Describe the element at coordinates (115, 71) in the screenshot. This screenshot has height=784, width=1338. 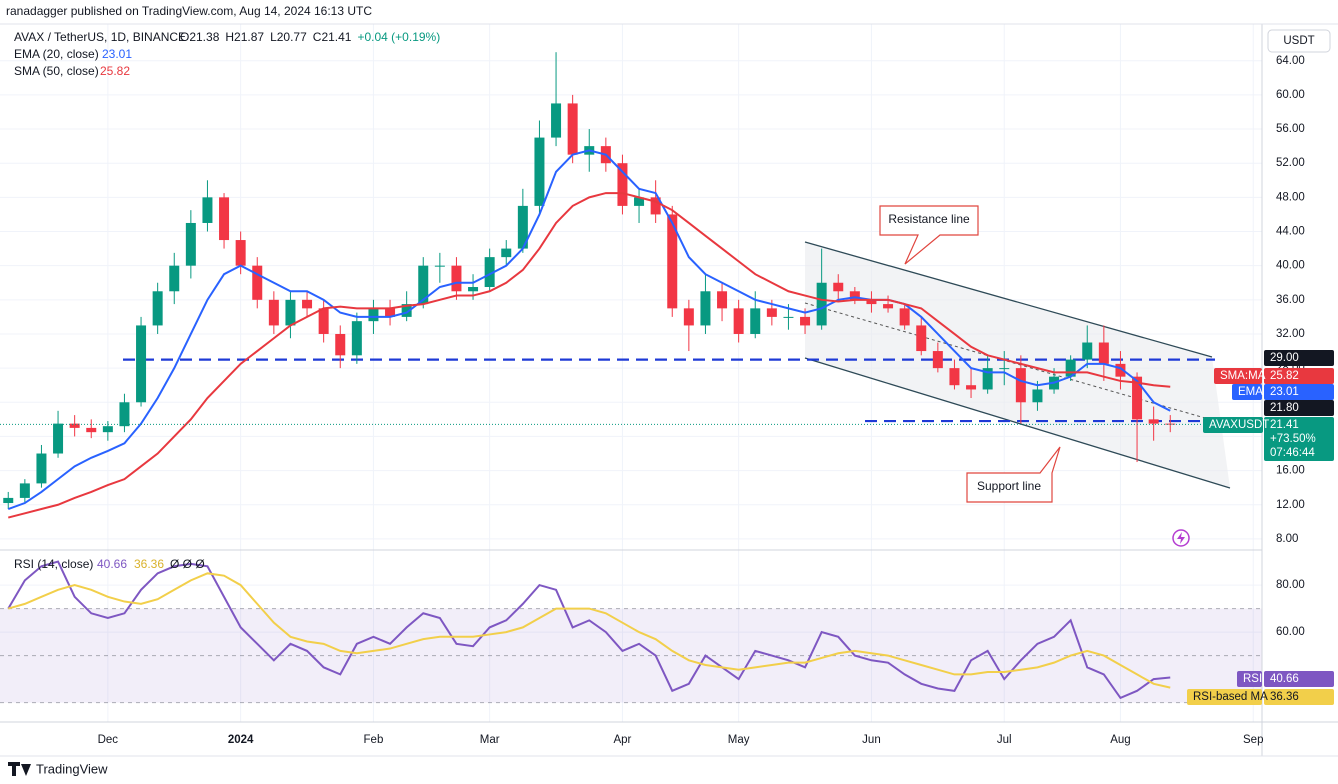
I see `legend-value: 25.82` at that location.